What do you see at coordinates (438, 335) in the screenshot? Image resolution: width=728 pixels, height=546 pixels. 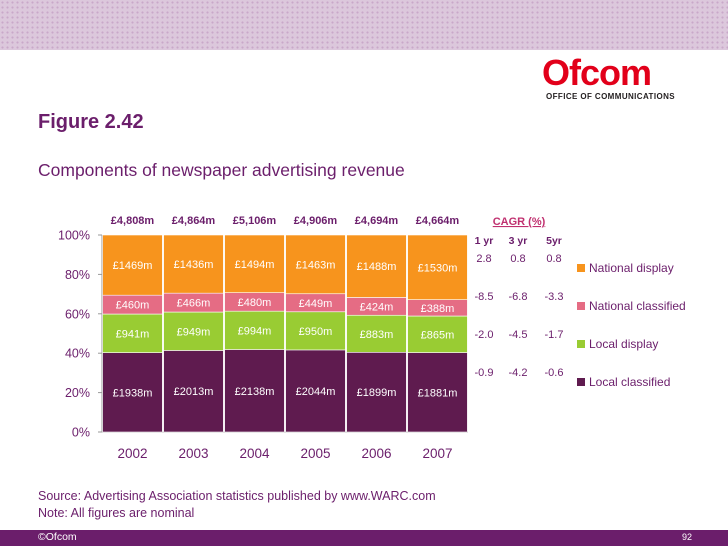 I see `segment-data-label: £865m` at bounding box center [438, 335].